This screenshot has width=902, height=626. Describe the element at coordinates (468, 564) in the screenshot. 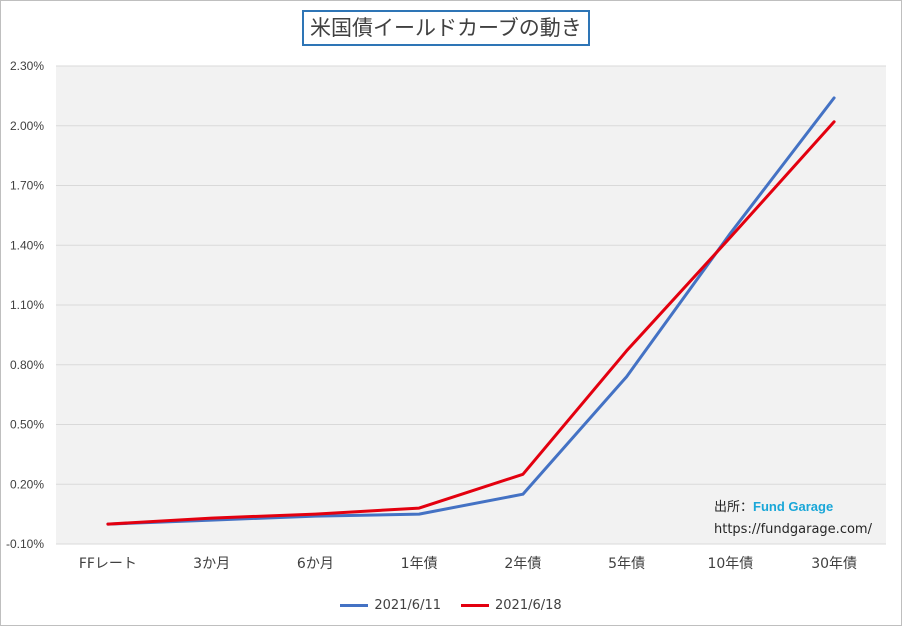

I see `x-axis-ticks: FFレート 3か月 6か月 1年債 2年債 5年債 10年債 30年債` at that location.